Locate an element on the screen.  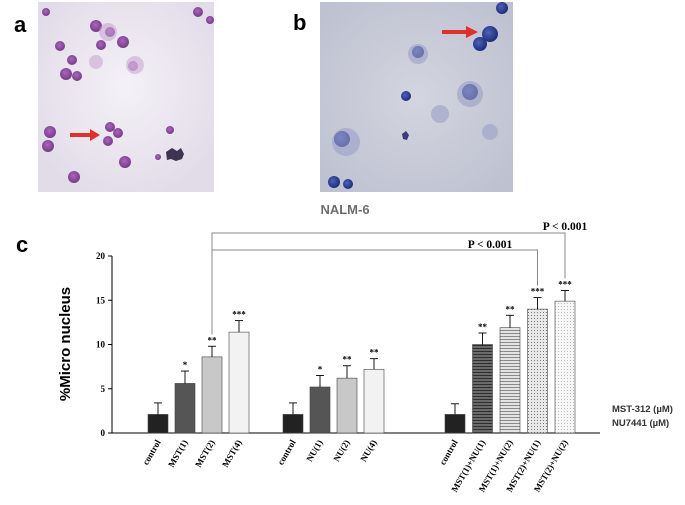
x-tick-label: MST(1) is located at coordinates (178, 453).